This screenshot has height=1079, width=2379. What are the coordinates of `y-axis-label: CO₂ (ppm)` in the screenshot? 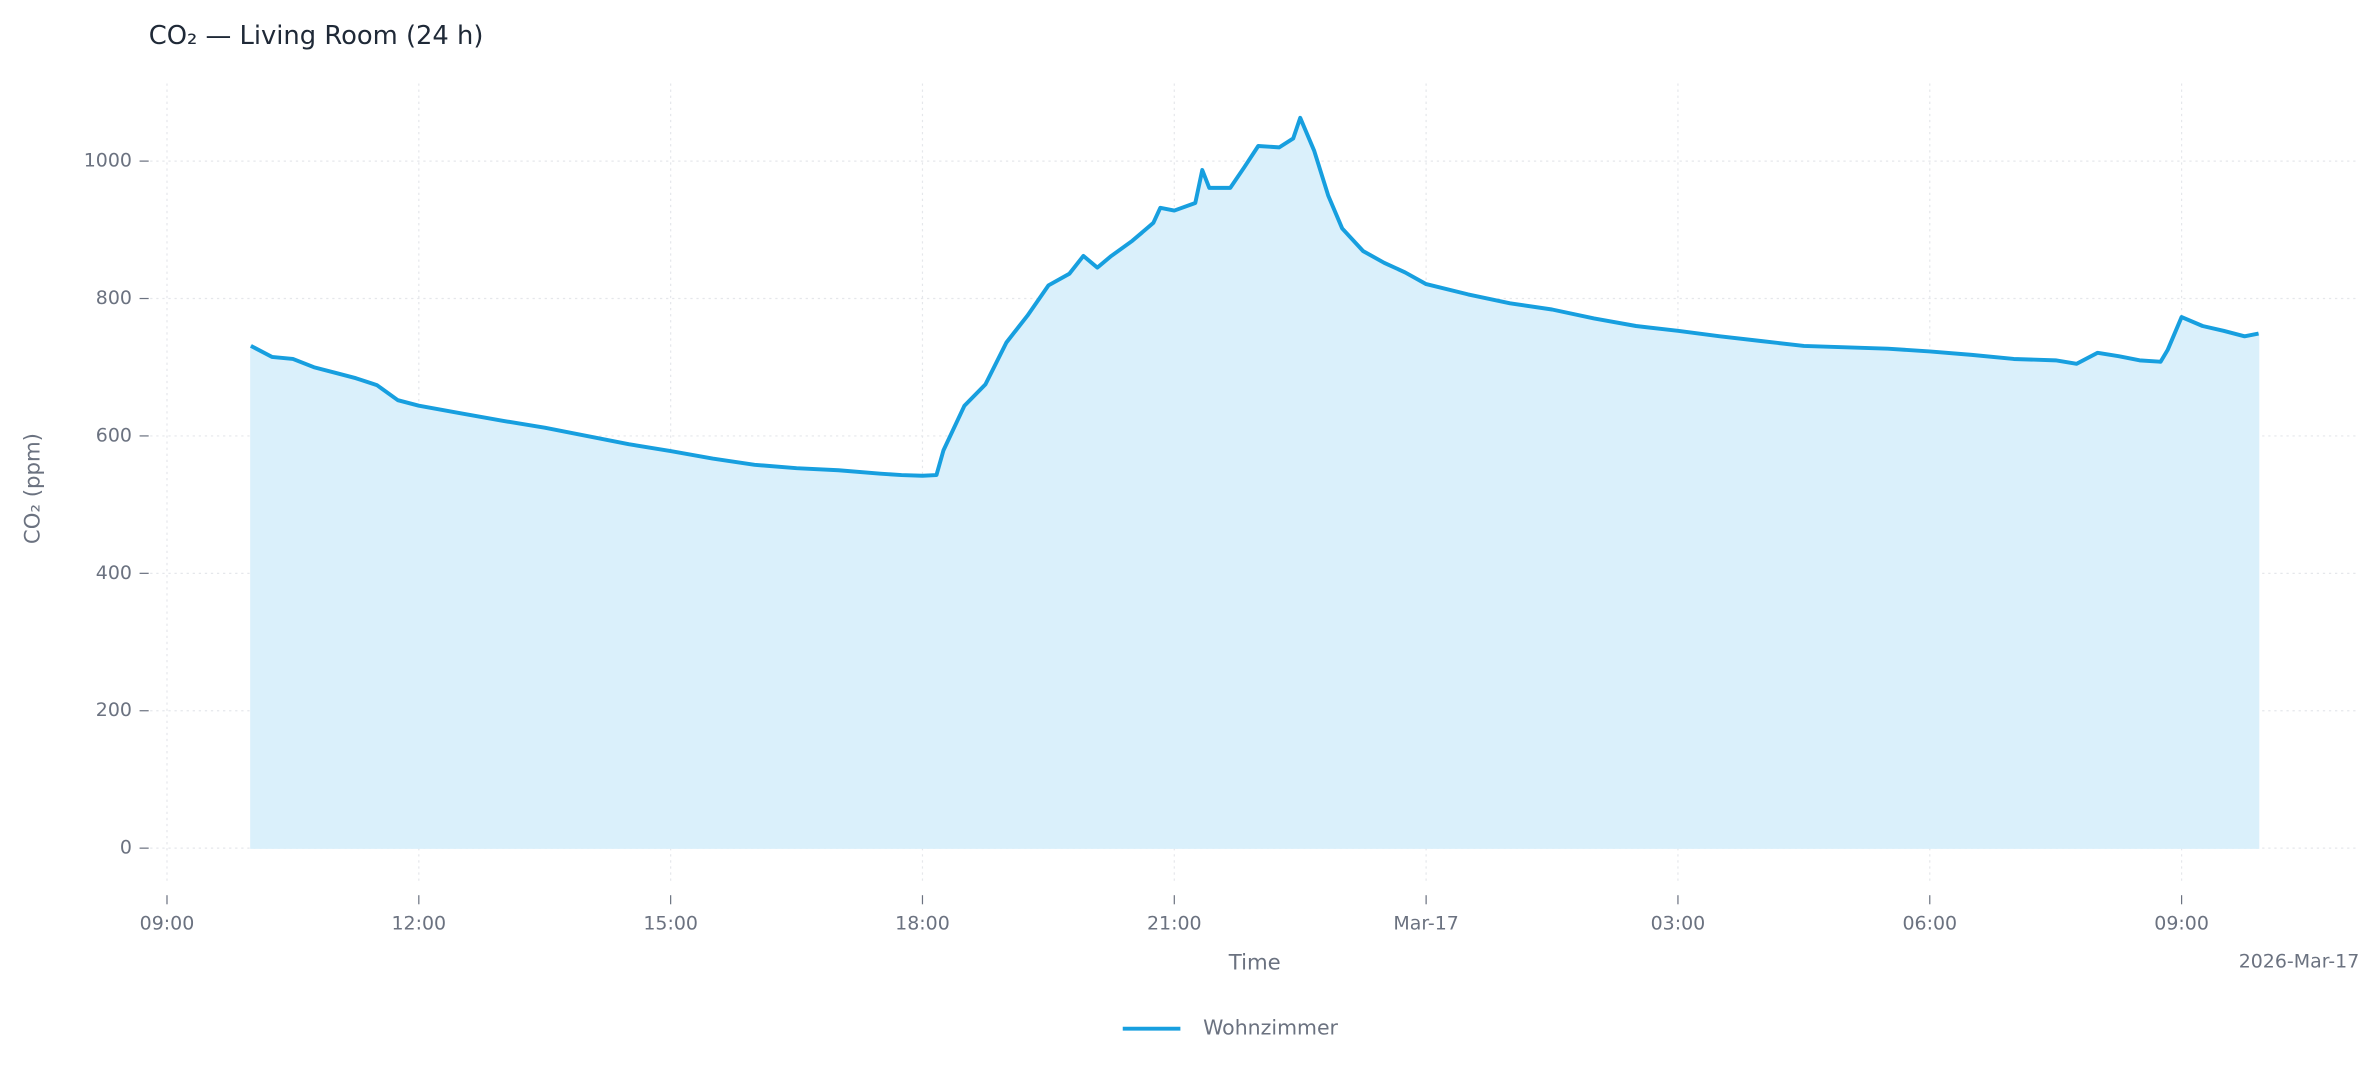 It's located at (32, 488).